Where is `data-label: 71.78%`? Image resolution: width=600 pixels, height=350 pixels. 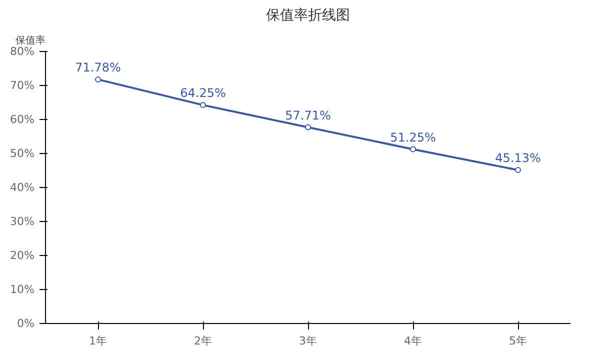 data-label: 71.78% is located at coordinates (98, 67).